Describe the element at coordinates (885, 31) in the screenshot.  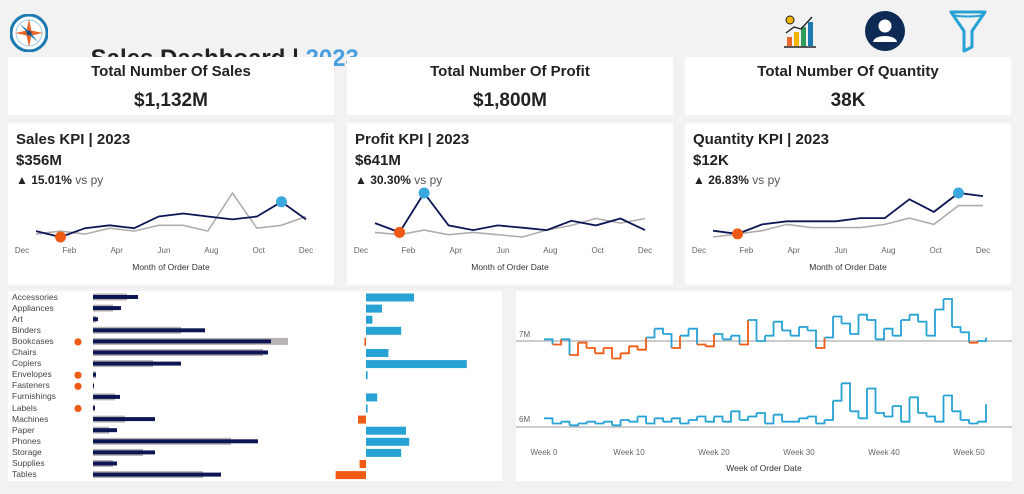
I see `user-icon` at that location.